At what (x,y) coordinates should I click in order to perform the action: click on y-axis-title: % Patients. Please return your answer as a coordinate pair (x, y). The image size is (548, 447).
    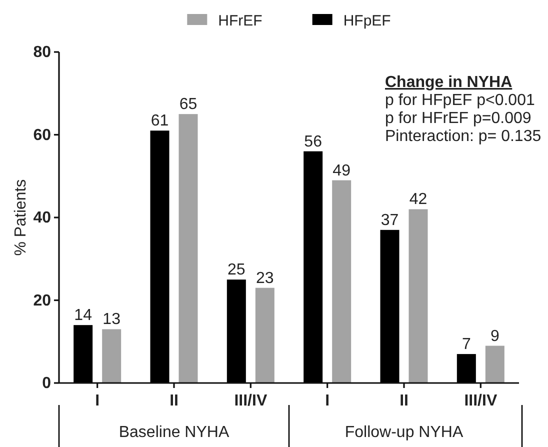
    Looking at the image, I should click on (21, 217).